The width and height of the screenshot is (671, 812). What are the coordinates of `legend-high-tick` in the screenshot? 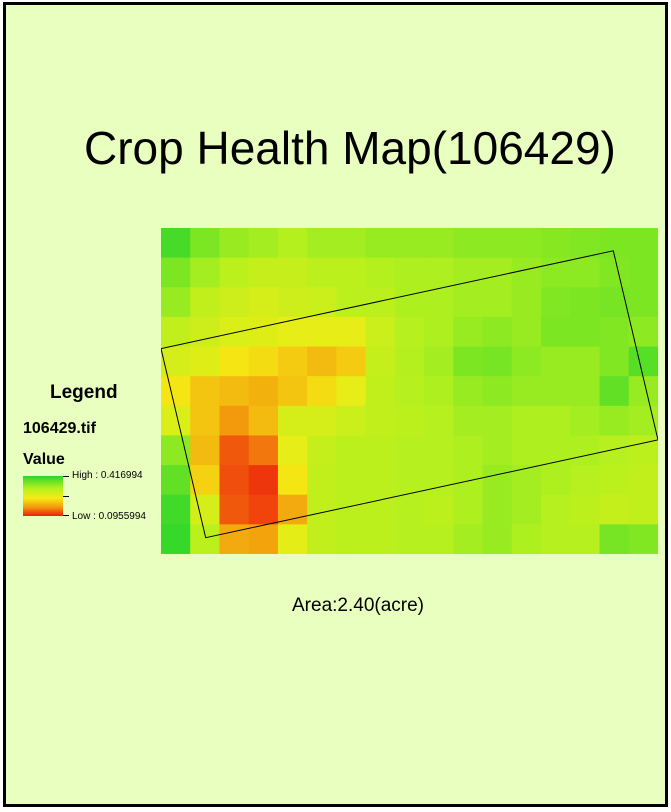 It's located at (66, 476).